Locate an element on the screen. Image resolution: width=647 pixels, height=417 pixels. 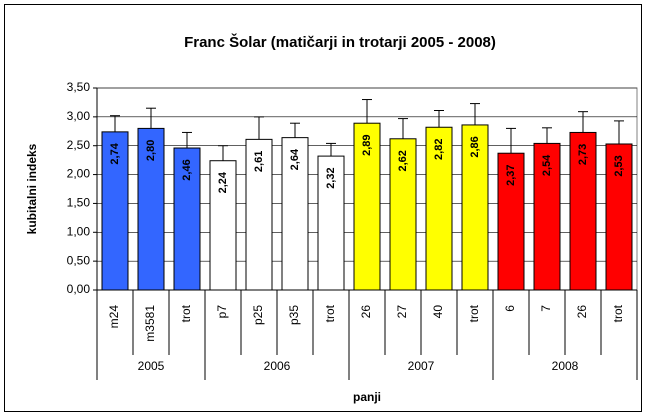
value-label: 2,89 is located at coordinates (367, 144).